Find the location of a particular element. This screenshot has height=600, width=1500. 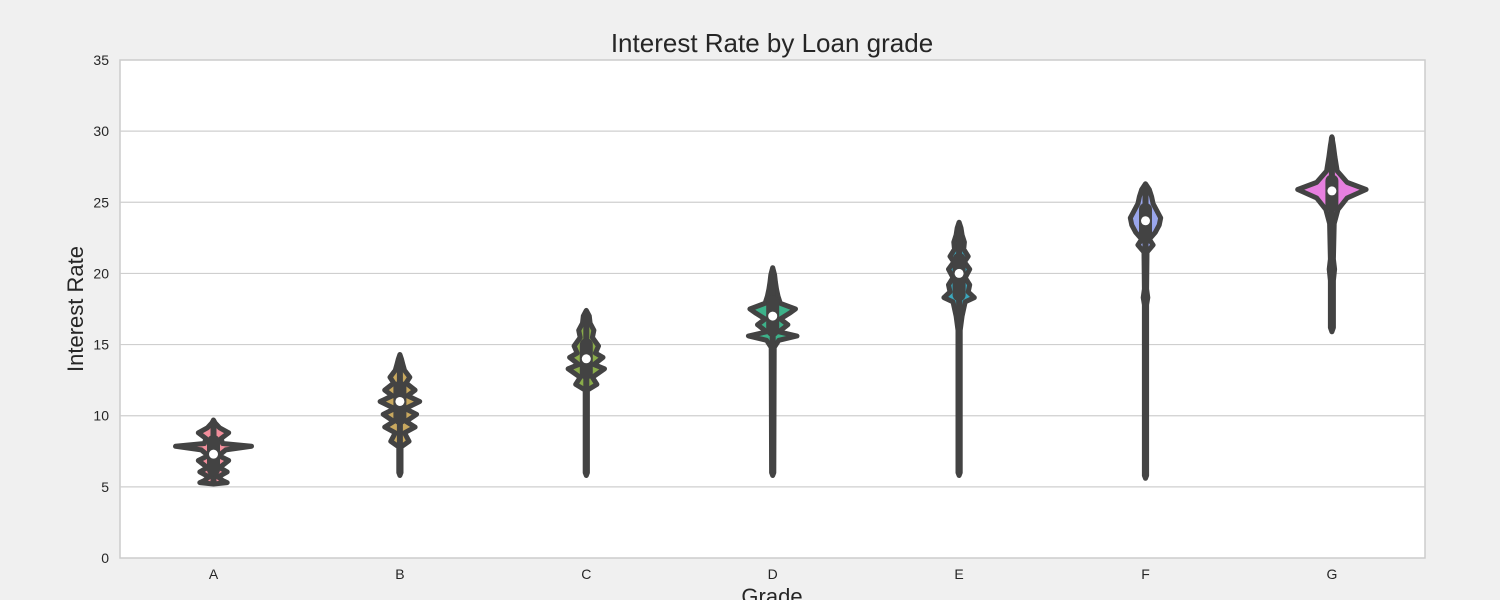

violin-b is located at coordinates (400, 415).